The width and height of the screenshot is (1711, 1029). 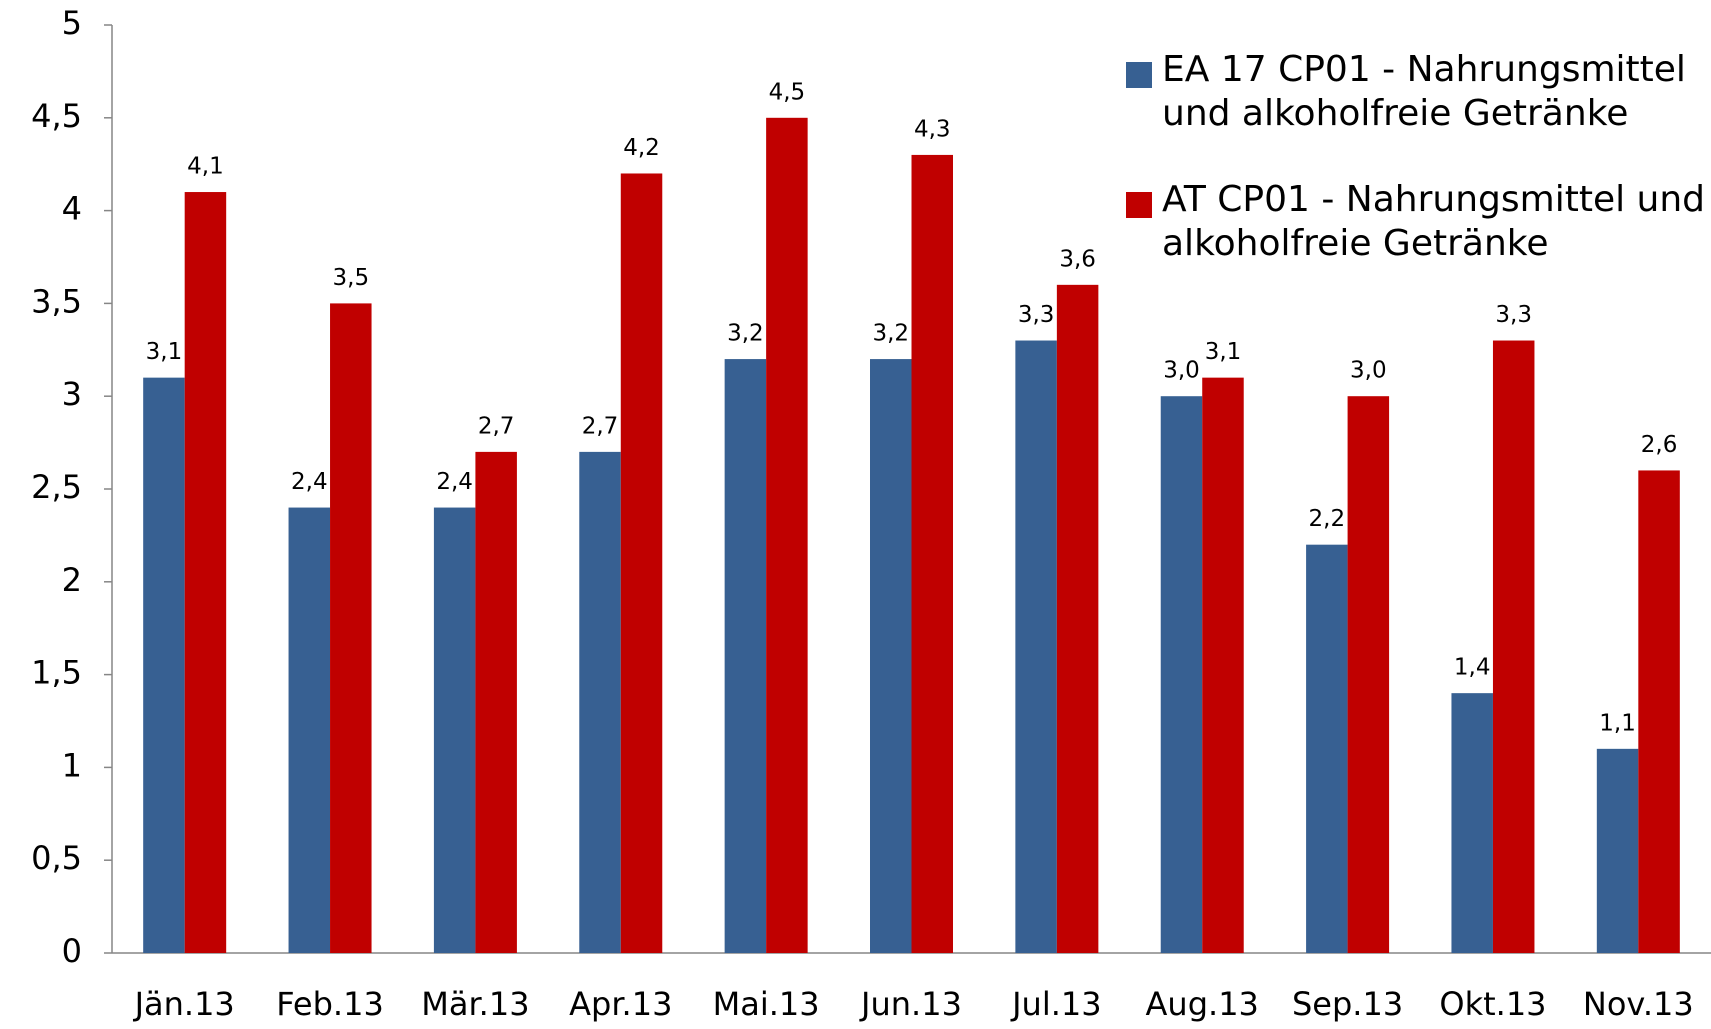 I want to click on x-tick-label: Mär.13, so click(x=475, y=1004).